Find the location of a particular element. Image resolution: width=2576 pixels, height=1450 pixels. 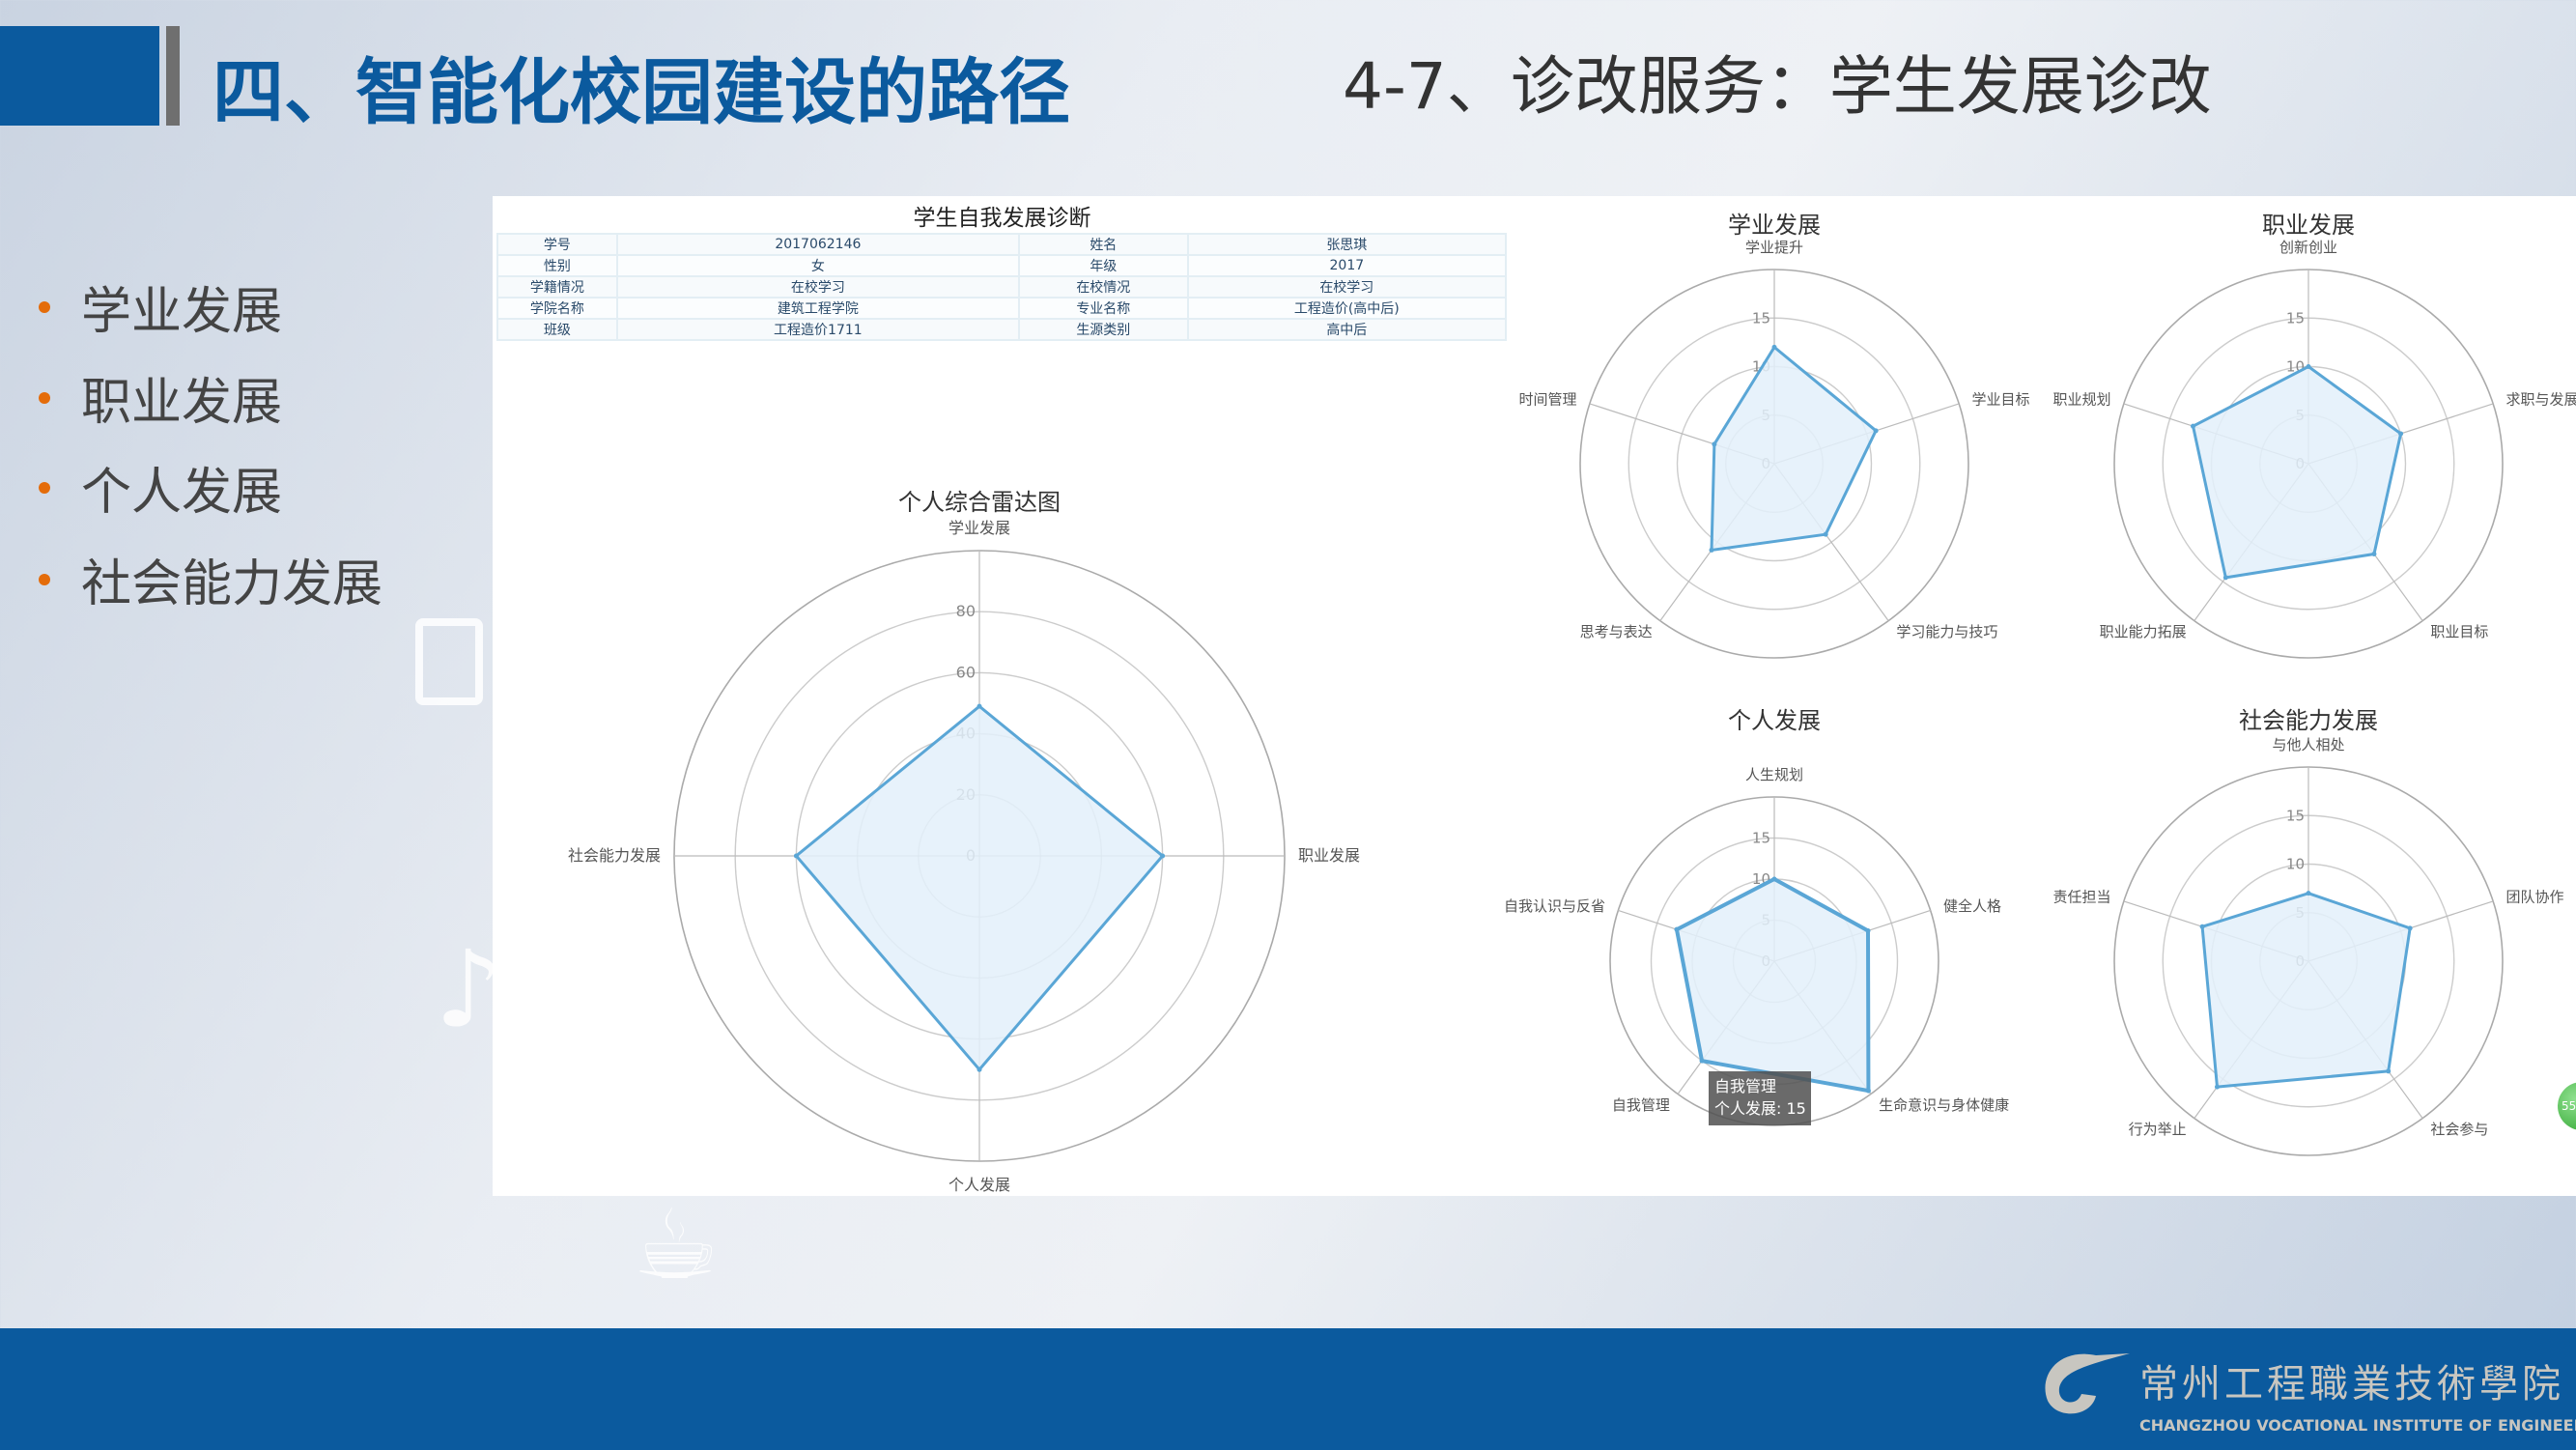

axis-label: 社会参与 is located at coordinates (2459, 1130).